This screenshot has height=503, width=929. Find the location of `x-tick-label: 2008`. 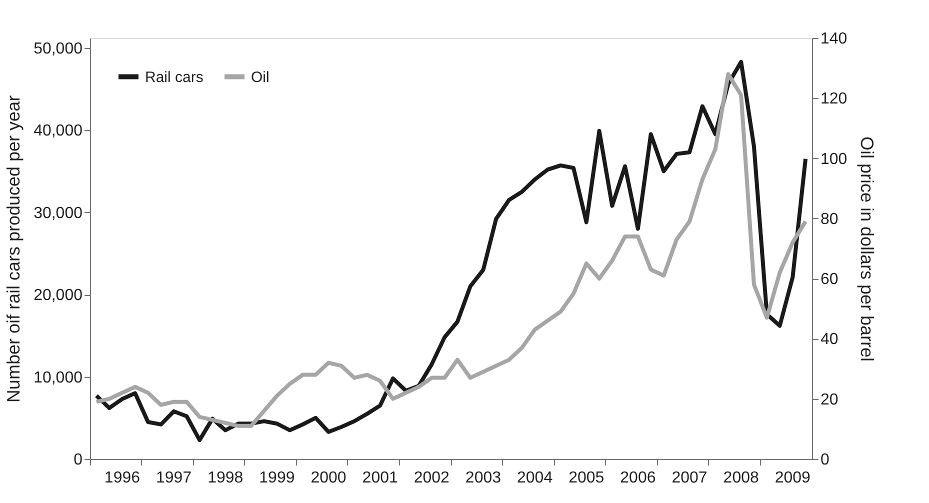

x-tick-label: 2008 is located at coordinates (741, 478).